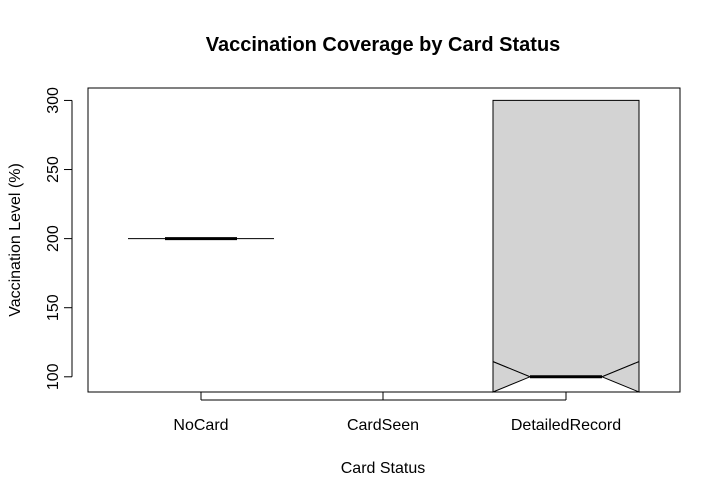  I want to click on box-DetailedRecord-upper, so click(566, 238).